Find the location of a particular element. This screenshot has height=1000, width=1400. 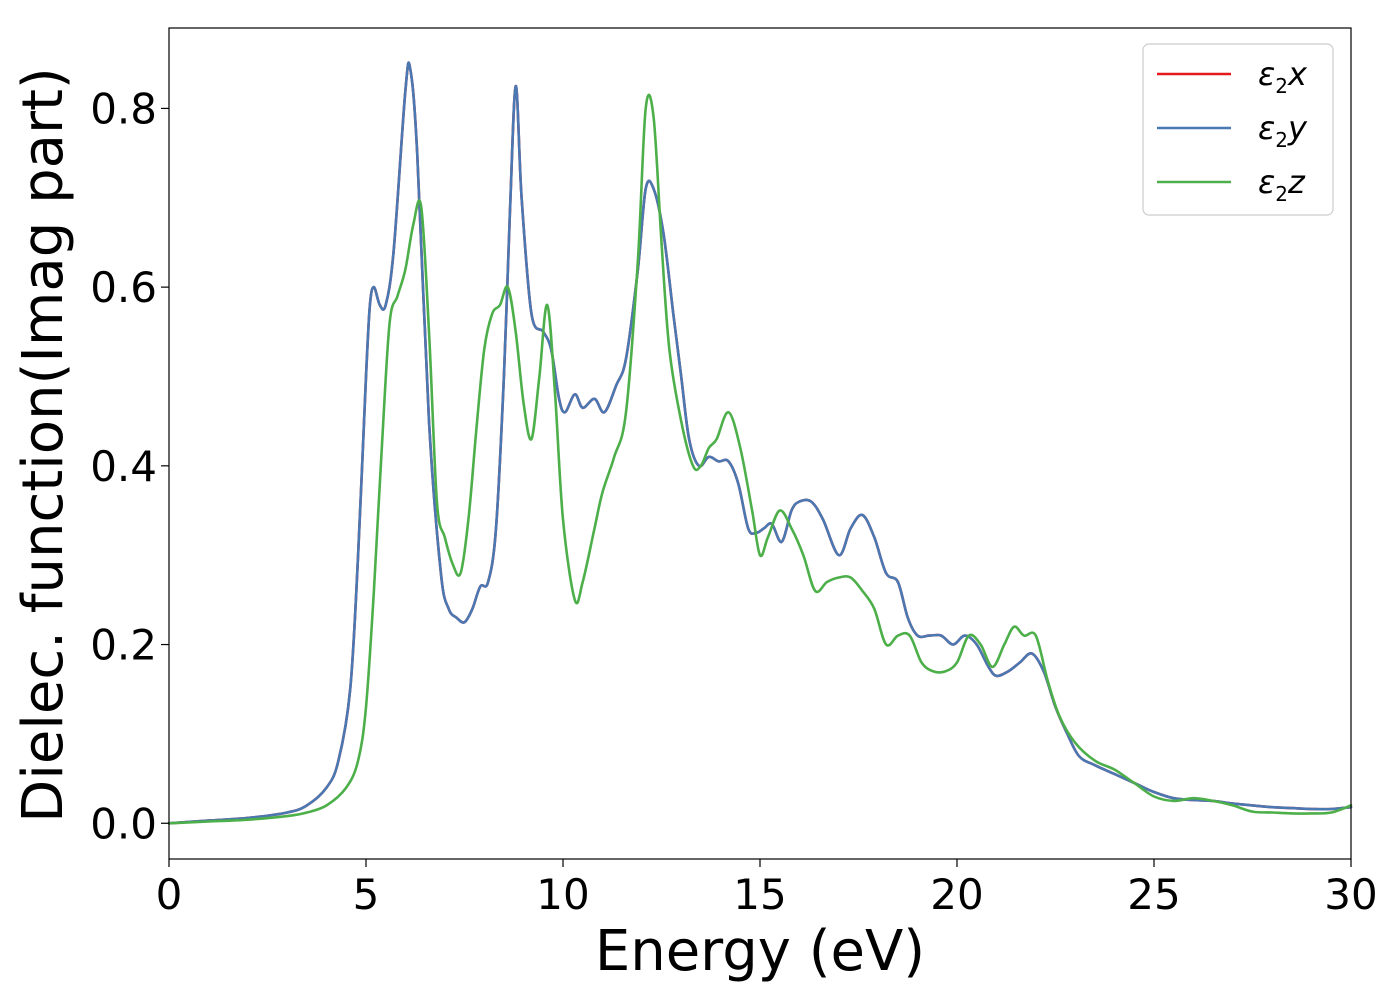

y-axis-title: Dielec. function(Imag part) is located at coordinates (43, 445).